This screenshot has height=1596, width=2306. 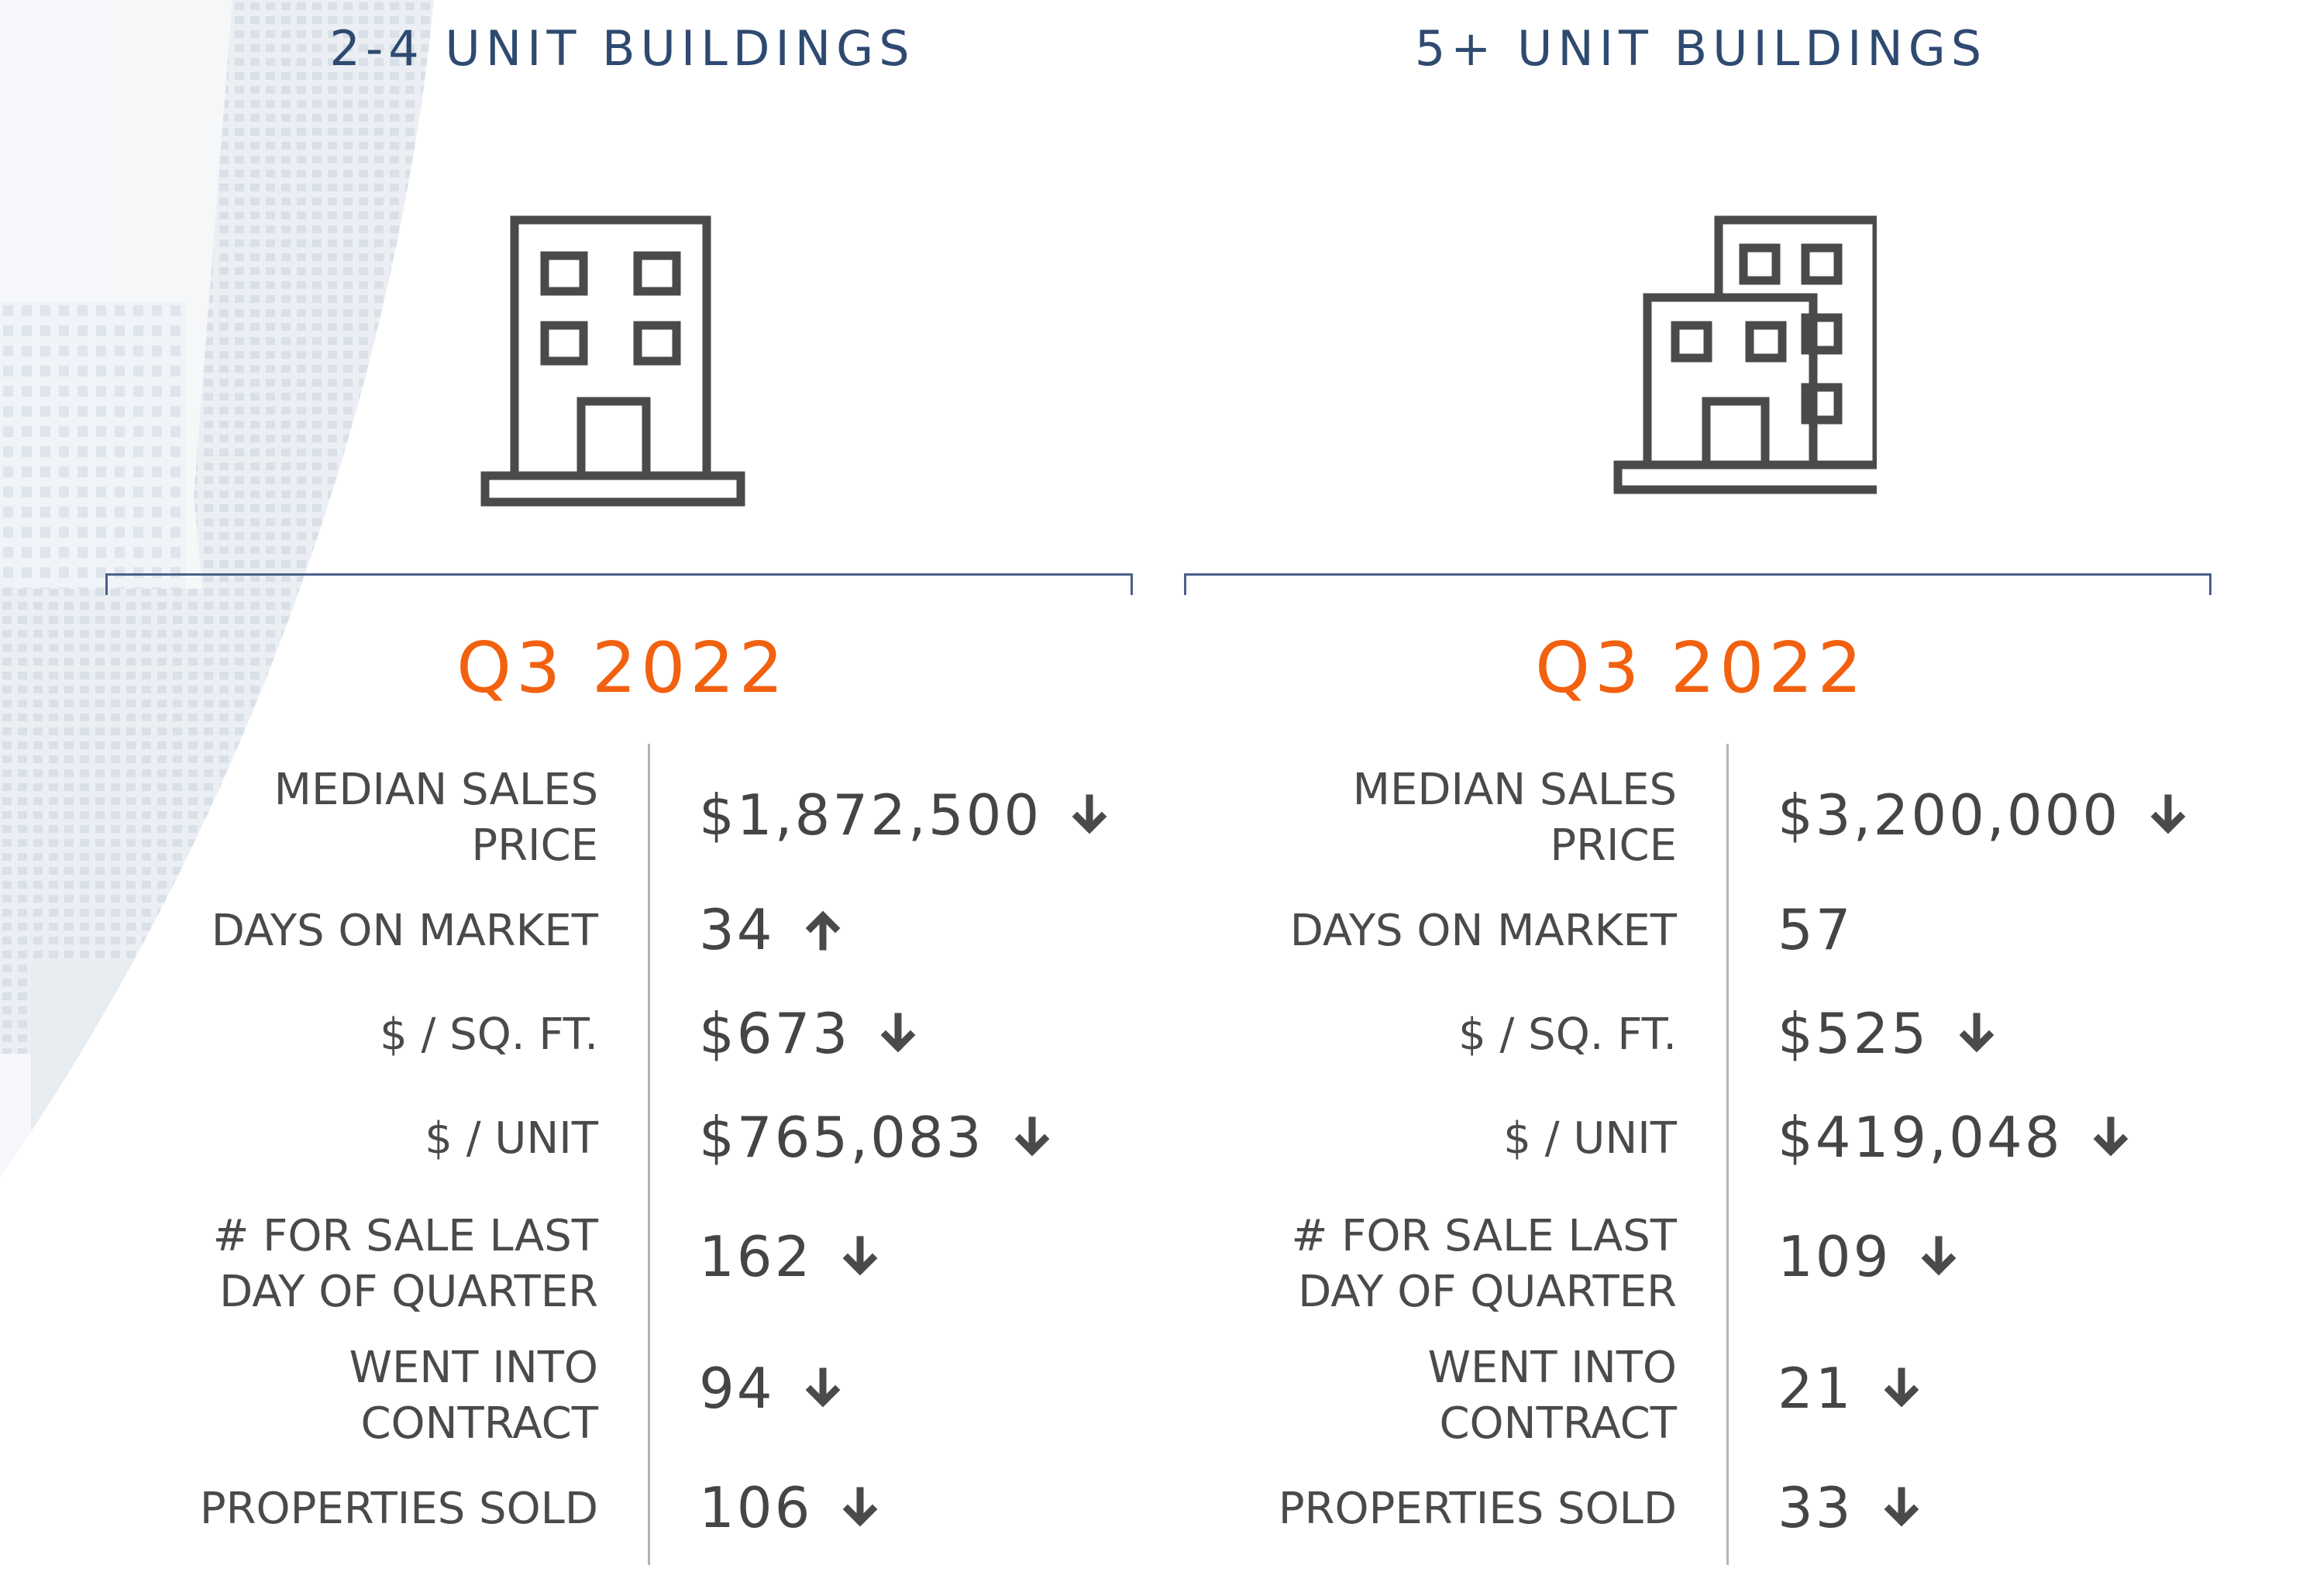 What do you see at coordinates (1745, 354) in the screenshot?
I see `large-buildings-icon` at bounding box center [1745, 354].